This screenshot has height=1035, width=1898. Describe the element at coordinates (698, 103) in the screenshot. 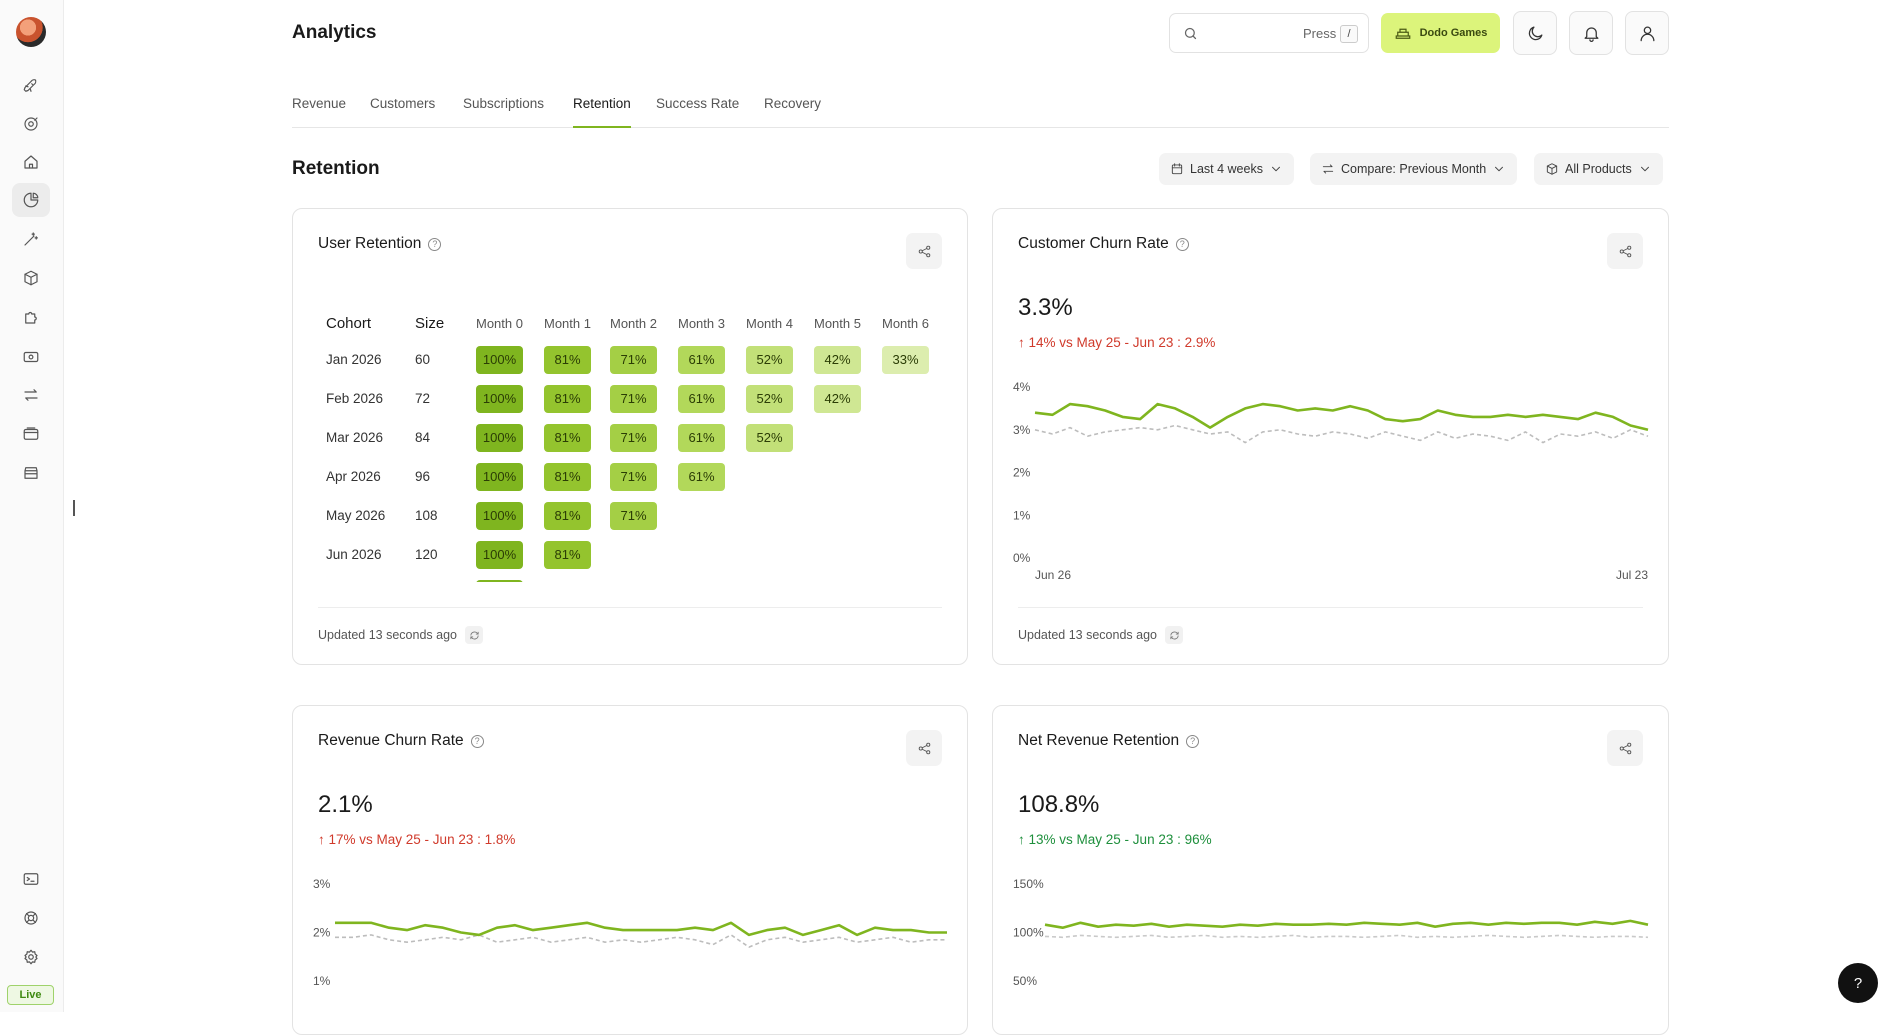

I see `tab-success-rate: Success Rate` at that location.